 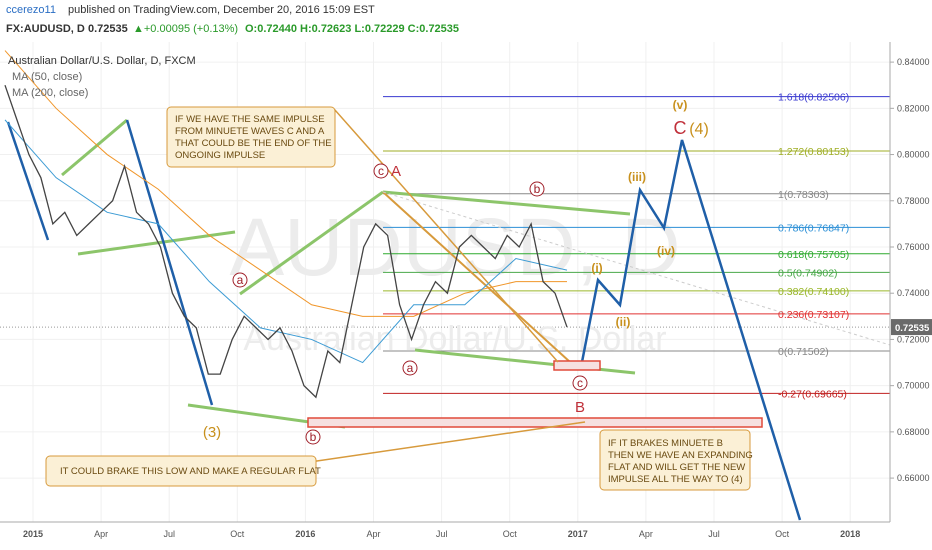 I want to click on fib-label: 0.5(0.74902), so click(x=808, y=273).